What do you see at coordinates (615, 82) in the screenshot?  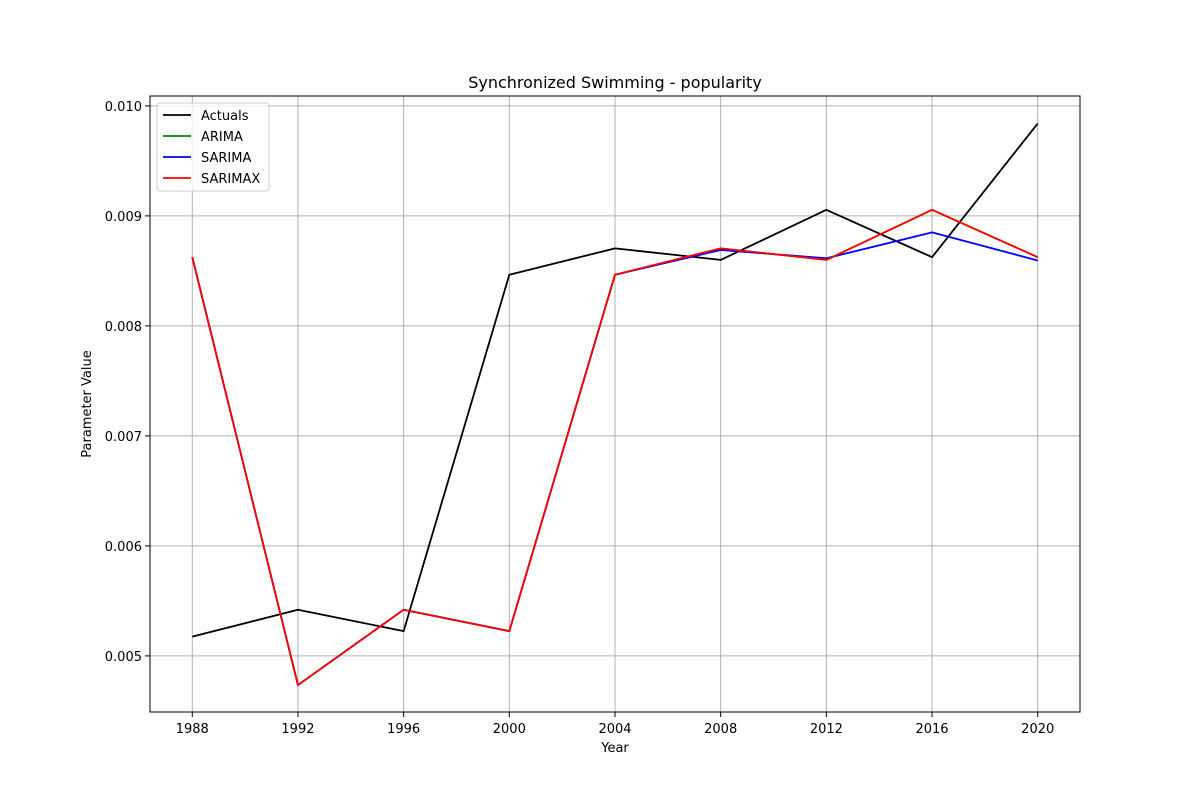 I see `chart-title: Synchronized Swimming - popularity` at bounding box center [615, 82].